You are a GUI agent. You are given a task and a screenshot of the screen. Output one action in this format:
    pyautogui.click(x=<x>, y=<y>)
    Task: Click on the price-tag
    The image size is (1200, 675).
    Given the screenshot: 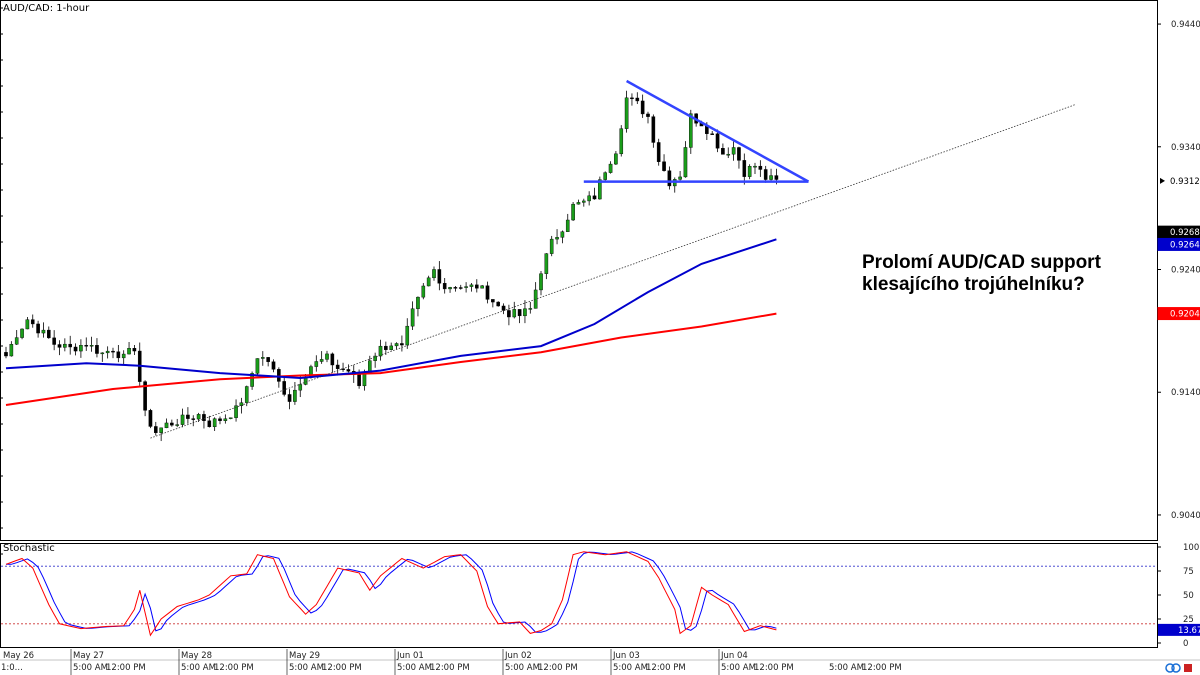 What is the action you would take?
    pyautogui.click(x=1178, y=314)
    